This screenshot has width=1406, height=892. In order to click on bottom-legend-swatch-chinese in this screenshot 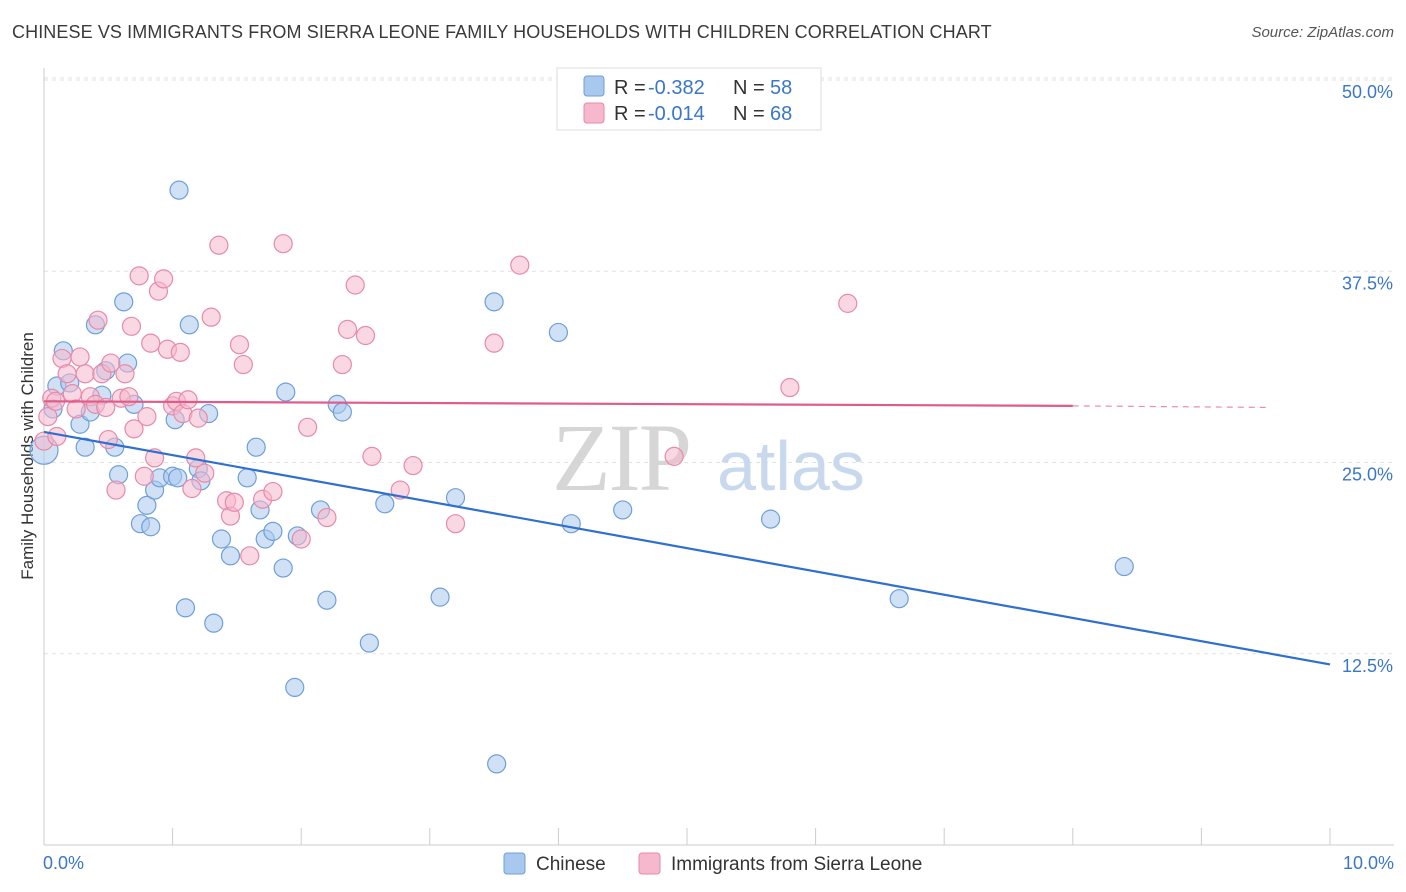, I will do `click(514, 863)`.